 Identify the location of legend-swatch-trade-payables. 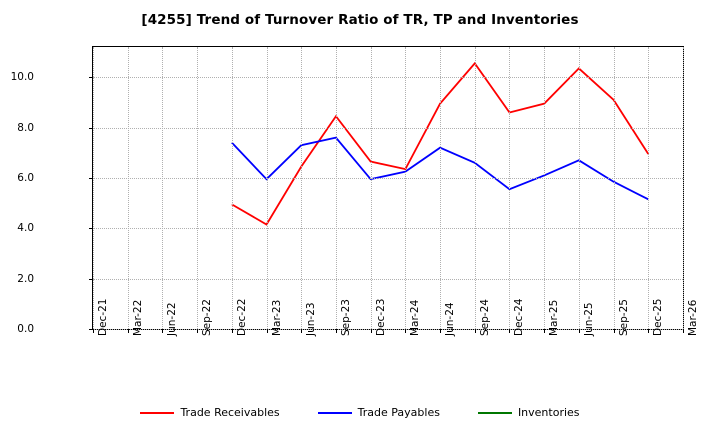
(334, 412).